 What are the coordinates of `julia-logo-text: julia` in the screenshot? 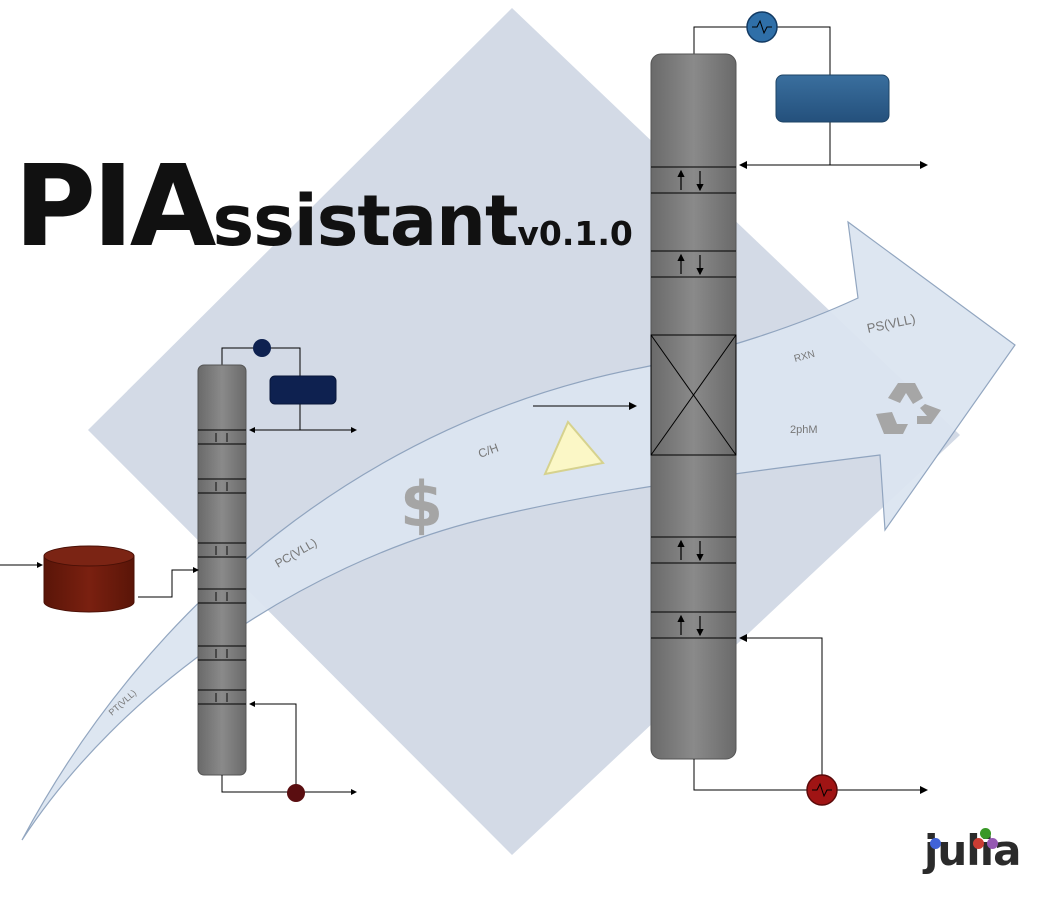 It's located at (972, 850).